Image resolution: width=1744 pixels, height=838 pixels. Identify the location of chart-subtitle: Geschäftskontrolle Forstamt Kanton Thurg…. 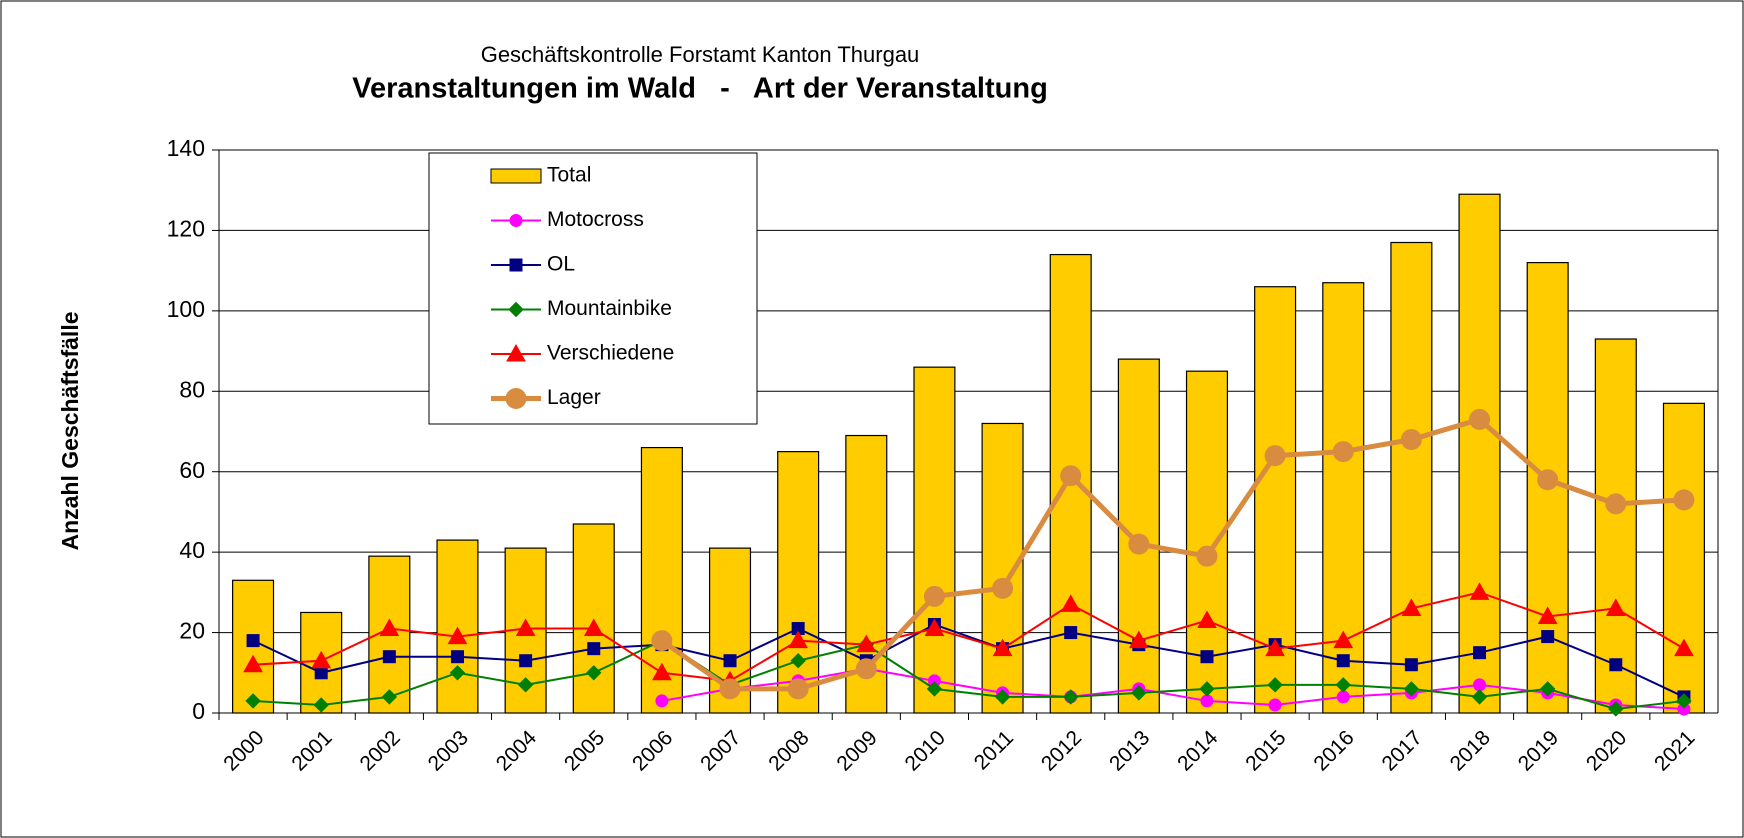
(700, 54).